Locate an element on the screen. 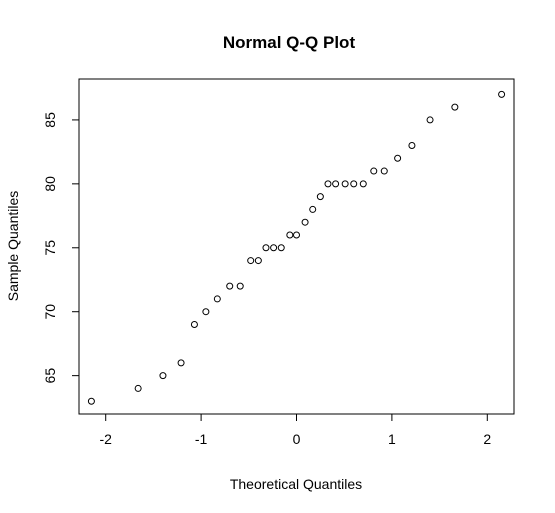 The image size is (555, 513). y-tick-label: 70 is located at coordinates (50, 312).